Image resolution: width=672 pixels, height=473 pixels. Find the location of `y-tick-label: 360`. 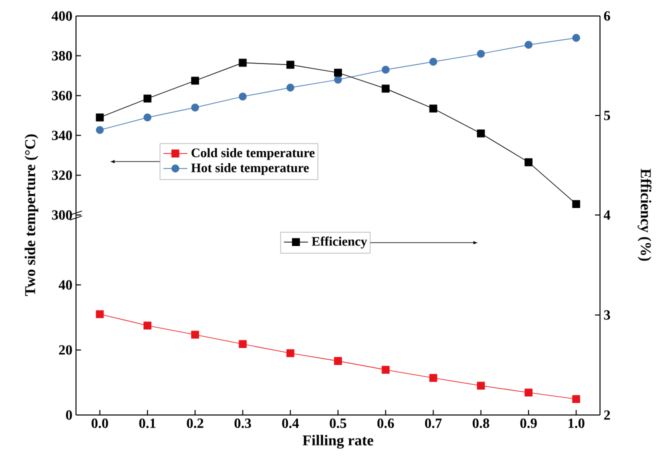

y-tick-label: 360 is located at coordinates (62, 95).